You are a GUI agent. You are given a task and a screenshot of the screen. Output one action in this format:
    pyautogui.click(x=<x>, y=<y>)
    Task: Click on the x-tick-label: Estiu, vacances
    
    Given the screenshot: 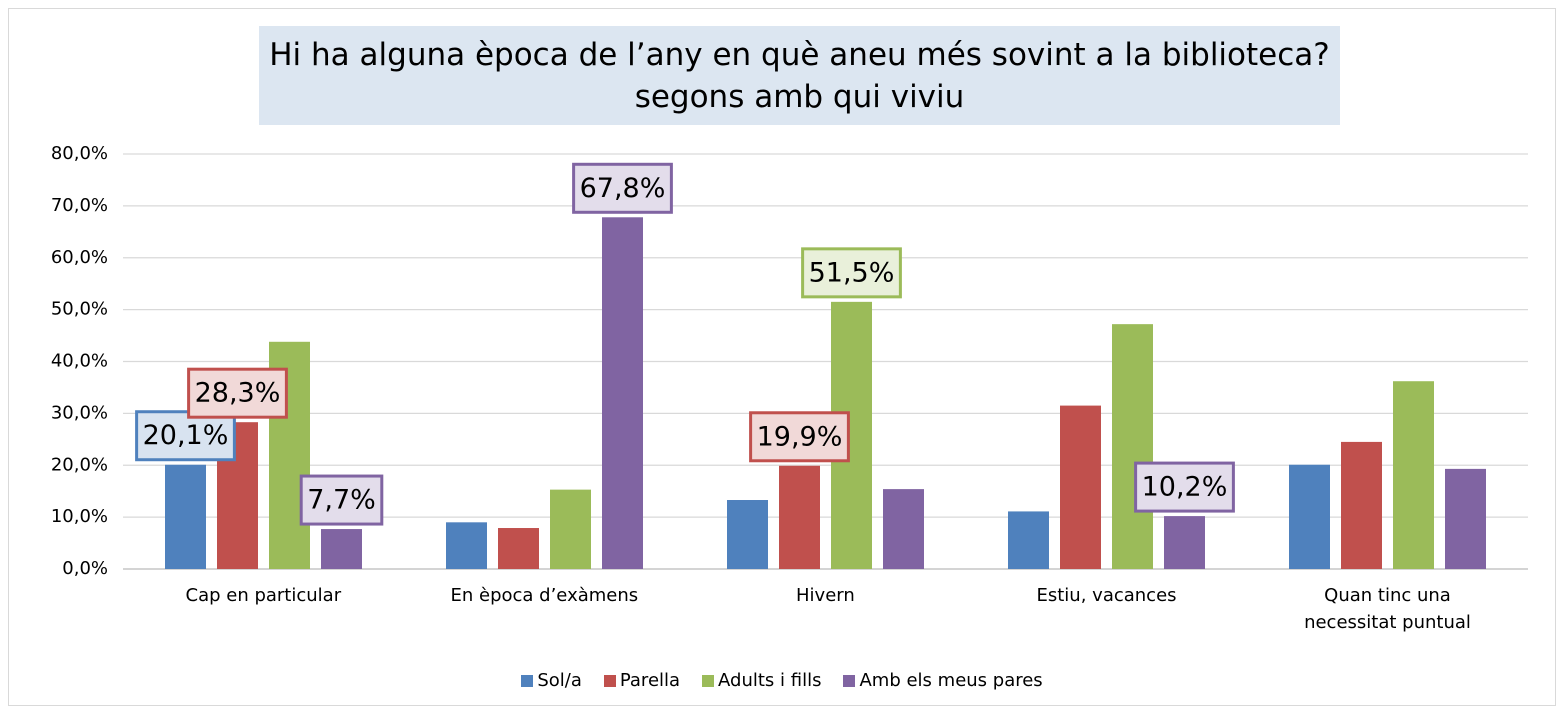 What is the action you would take?
    pyautogui.click(x=1106, y=595)
    